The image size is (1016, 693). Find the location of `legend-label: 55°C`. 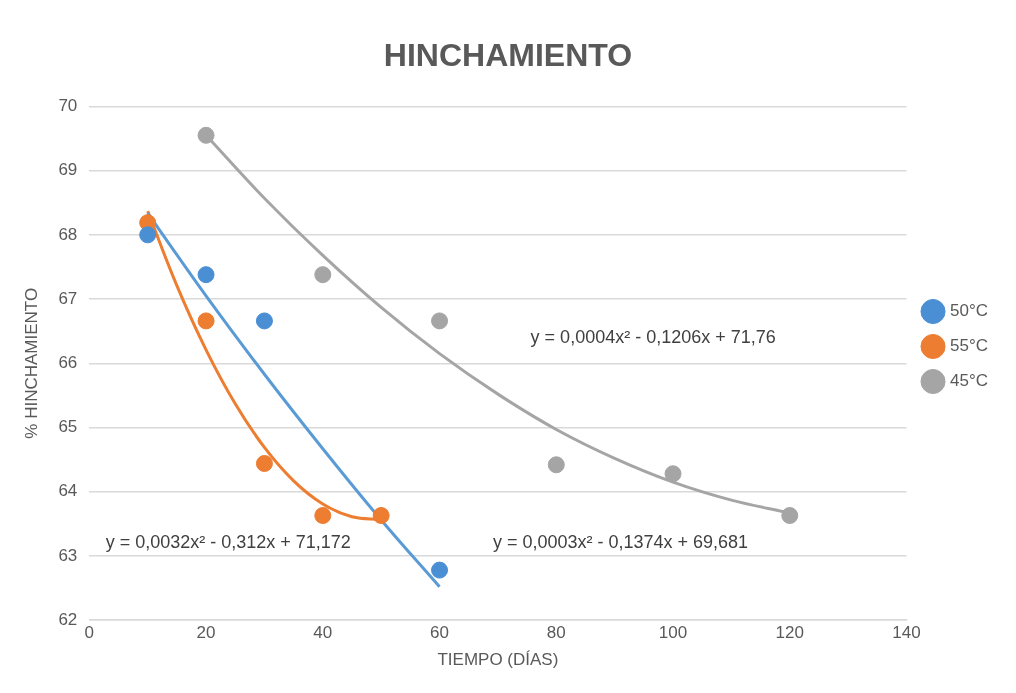

legend-label: 55°C is located at coordinates (969, 346).